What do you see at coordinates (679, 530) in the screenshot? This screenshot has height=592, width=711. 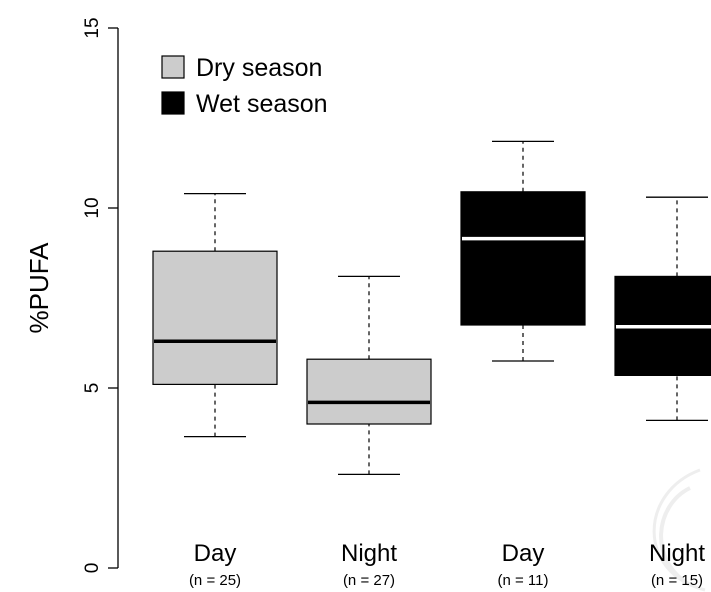 I see `watermark-decoration` at bounding box center [679, 530].